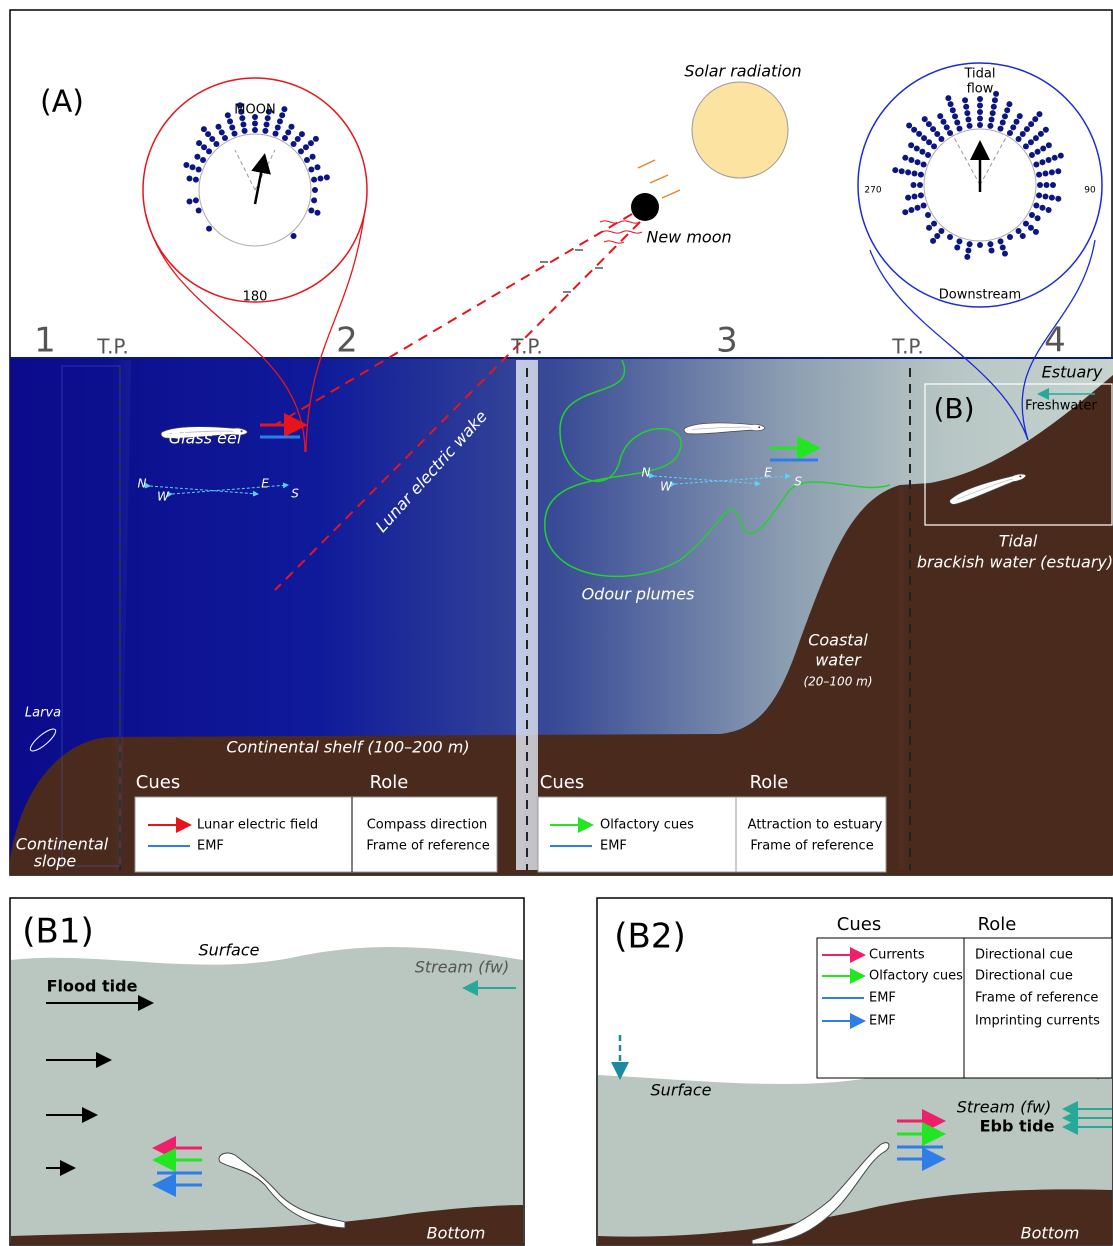  What do you see at coordinates (882, 1021) in the screenshot?
I see `table-cell: EMF` at bounding box center [882, 1021].